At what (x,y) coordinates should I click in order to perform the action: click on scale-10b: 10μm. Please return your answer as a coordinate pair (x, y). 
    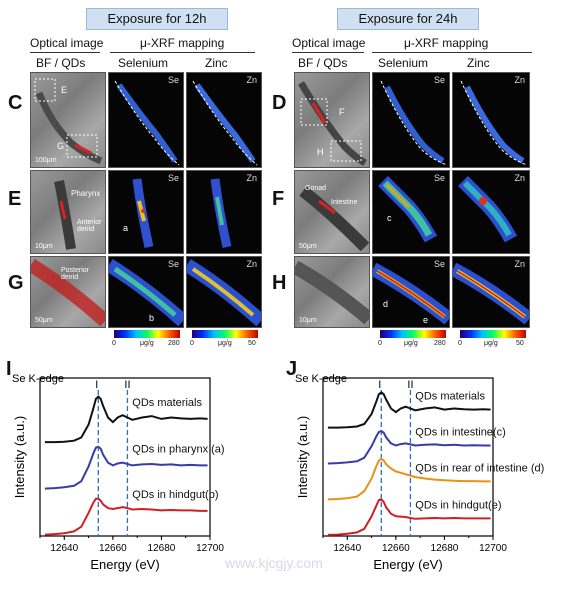
    Looking at the image, I should click on (308, 320).